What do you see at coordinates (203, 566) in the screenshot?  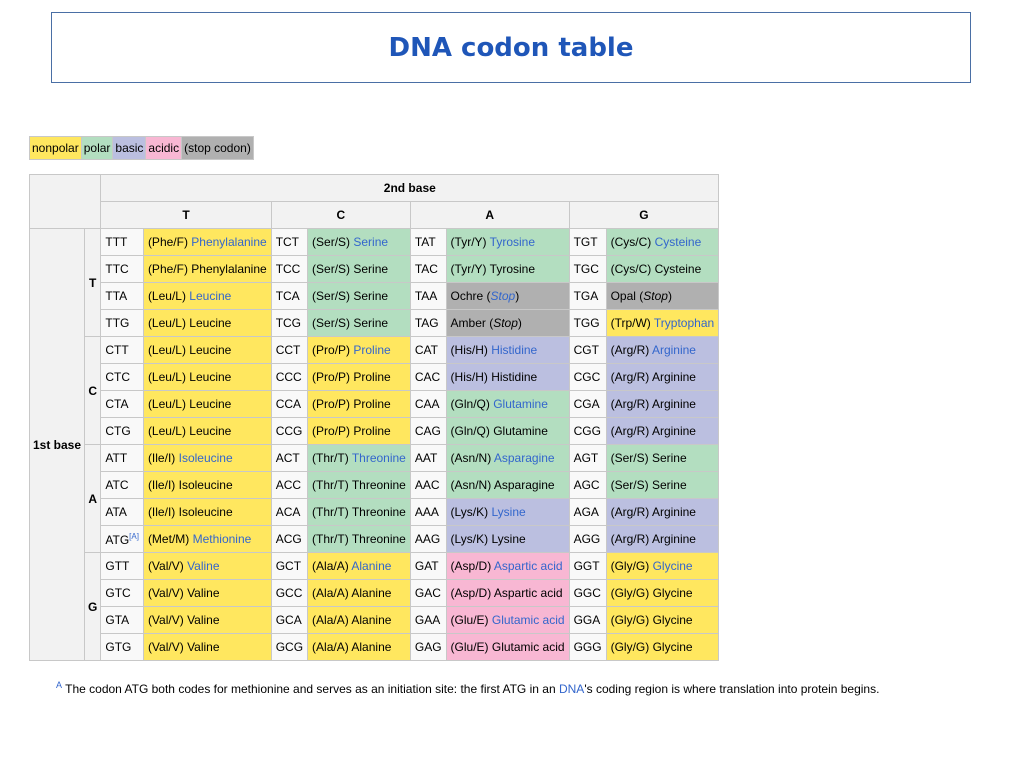 I see `amino-acid-link: Valine` at bounding box center [203, 566].